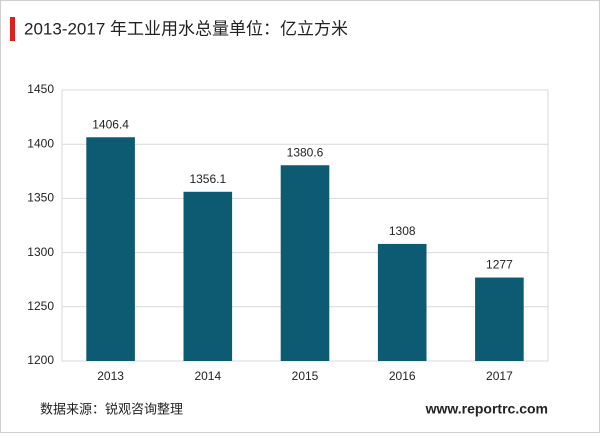 The image size is (600, 438). Describe the element at coordinates (486, 409) in the screenshot. I see `website: www.reportrc.com` at that location.